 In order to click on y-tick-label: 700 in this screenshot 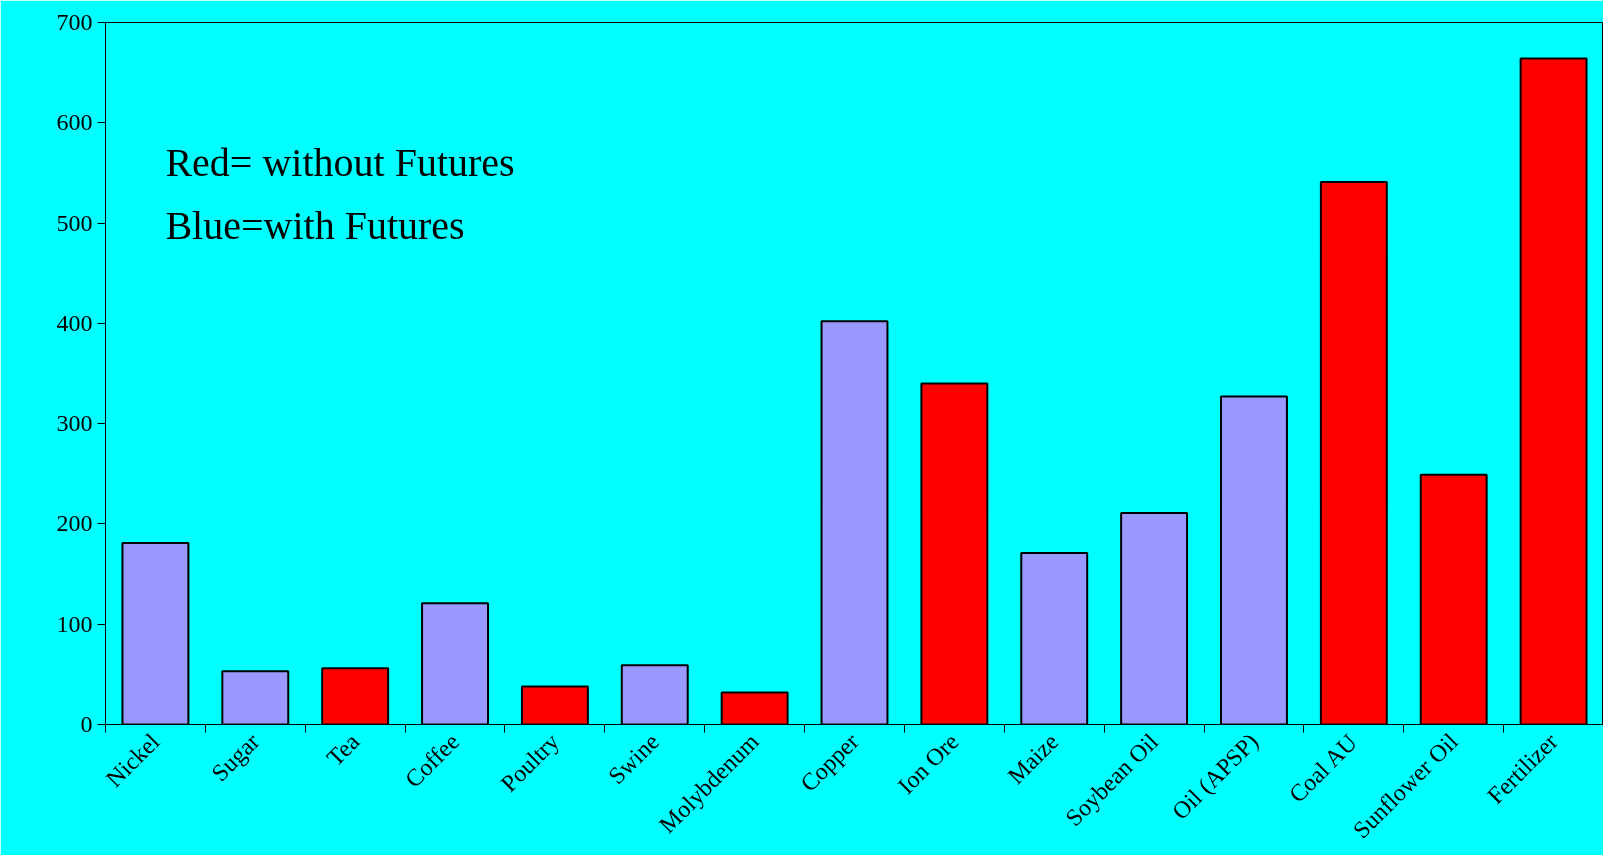, I will do `click(74, 22)`.